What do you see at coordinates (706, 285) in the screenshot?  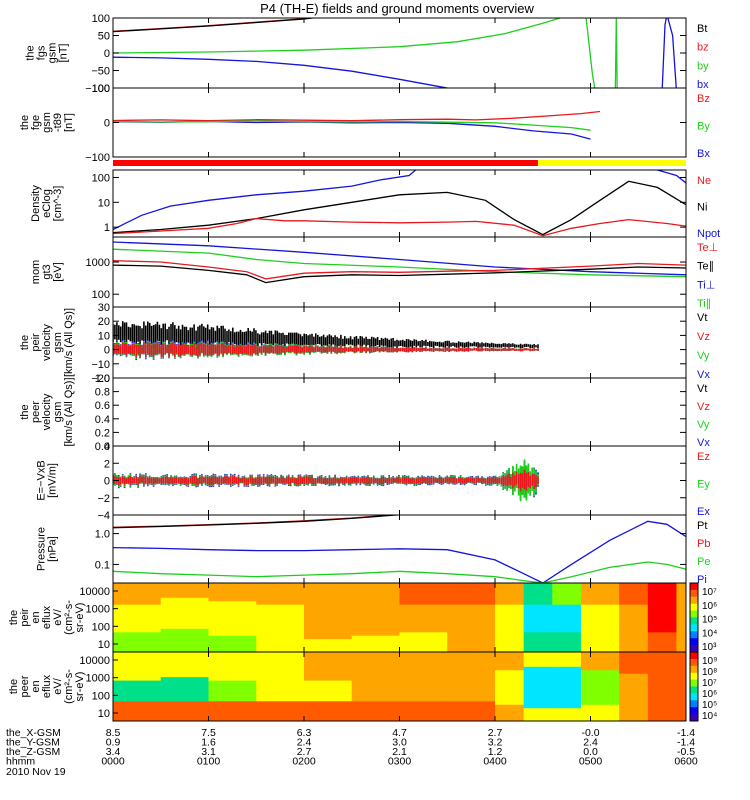 I see `legend-entry: Ti⊥` at bounding box center [706, 285].